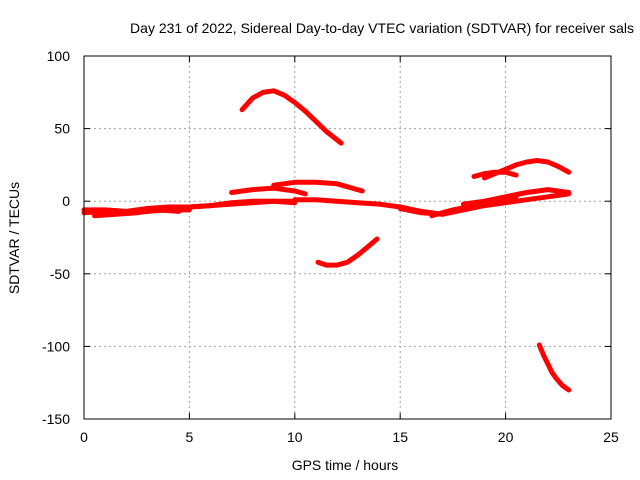 This screenshot has height=480, width=640. What do you see at coordinates (84, 437) in the screenshot?
I see `x-tick-label: 0` at bounding box center [84, 437].